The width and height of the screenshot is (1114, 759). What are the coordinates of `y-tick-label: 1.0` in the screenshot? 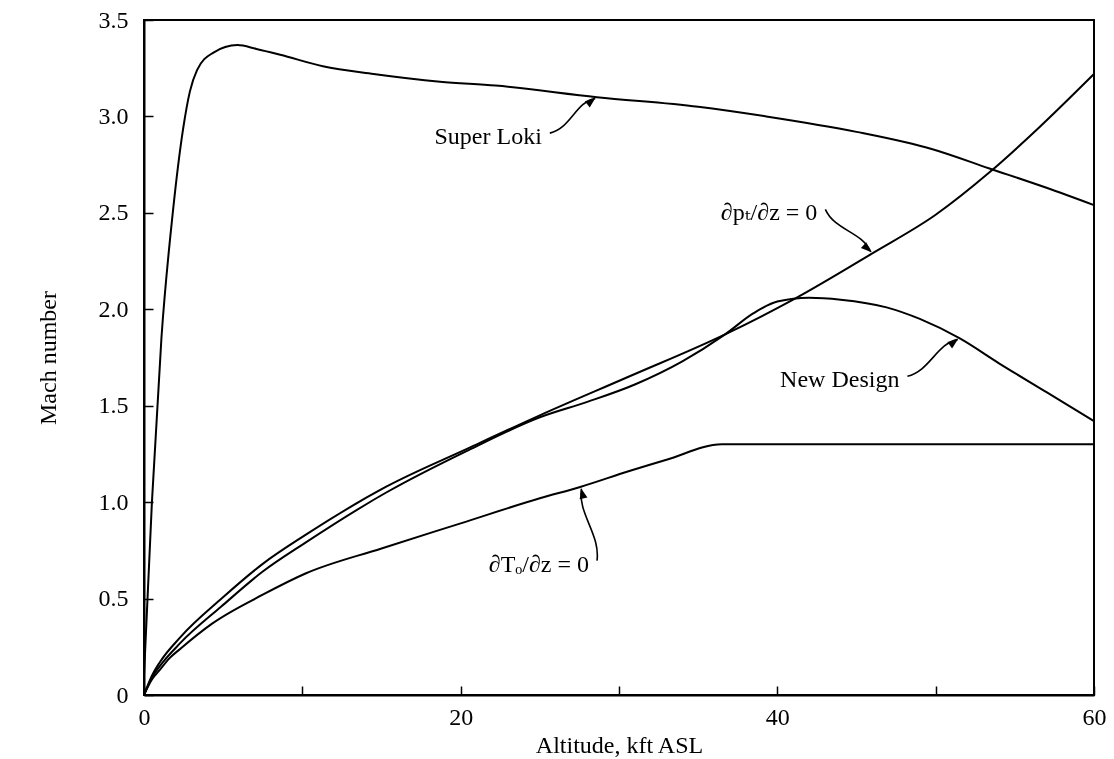 It's located at (113, 501).